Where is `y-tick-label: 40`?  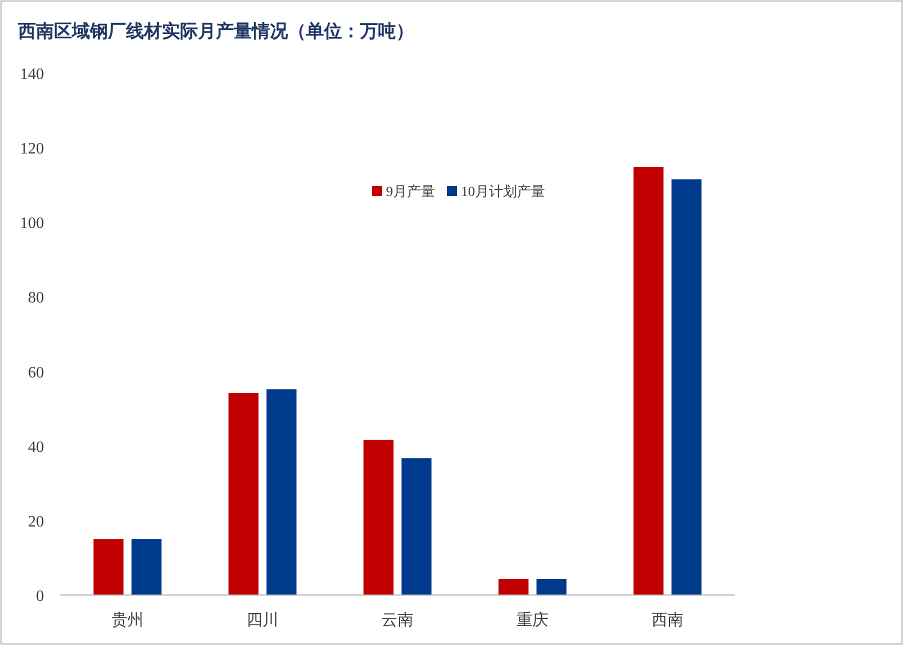 y-tick-label: 40 is located at coordinates (36, 447).